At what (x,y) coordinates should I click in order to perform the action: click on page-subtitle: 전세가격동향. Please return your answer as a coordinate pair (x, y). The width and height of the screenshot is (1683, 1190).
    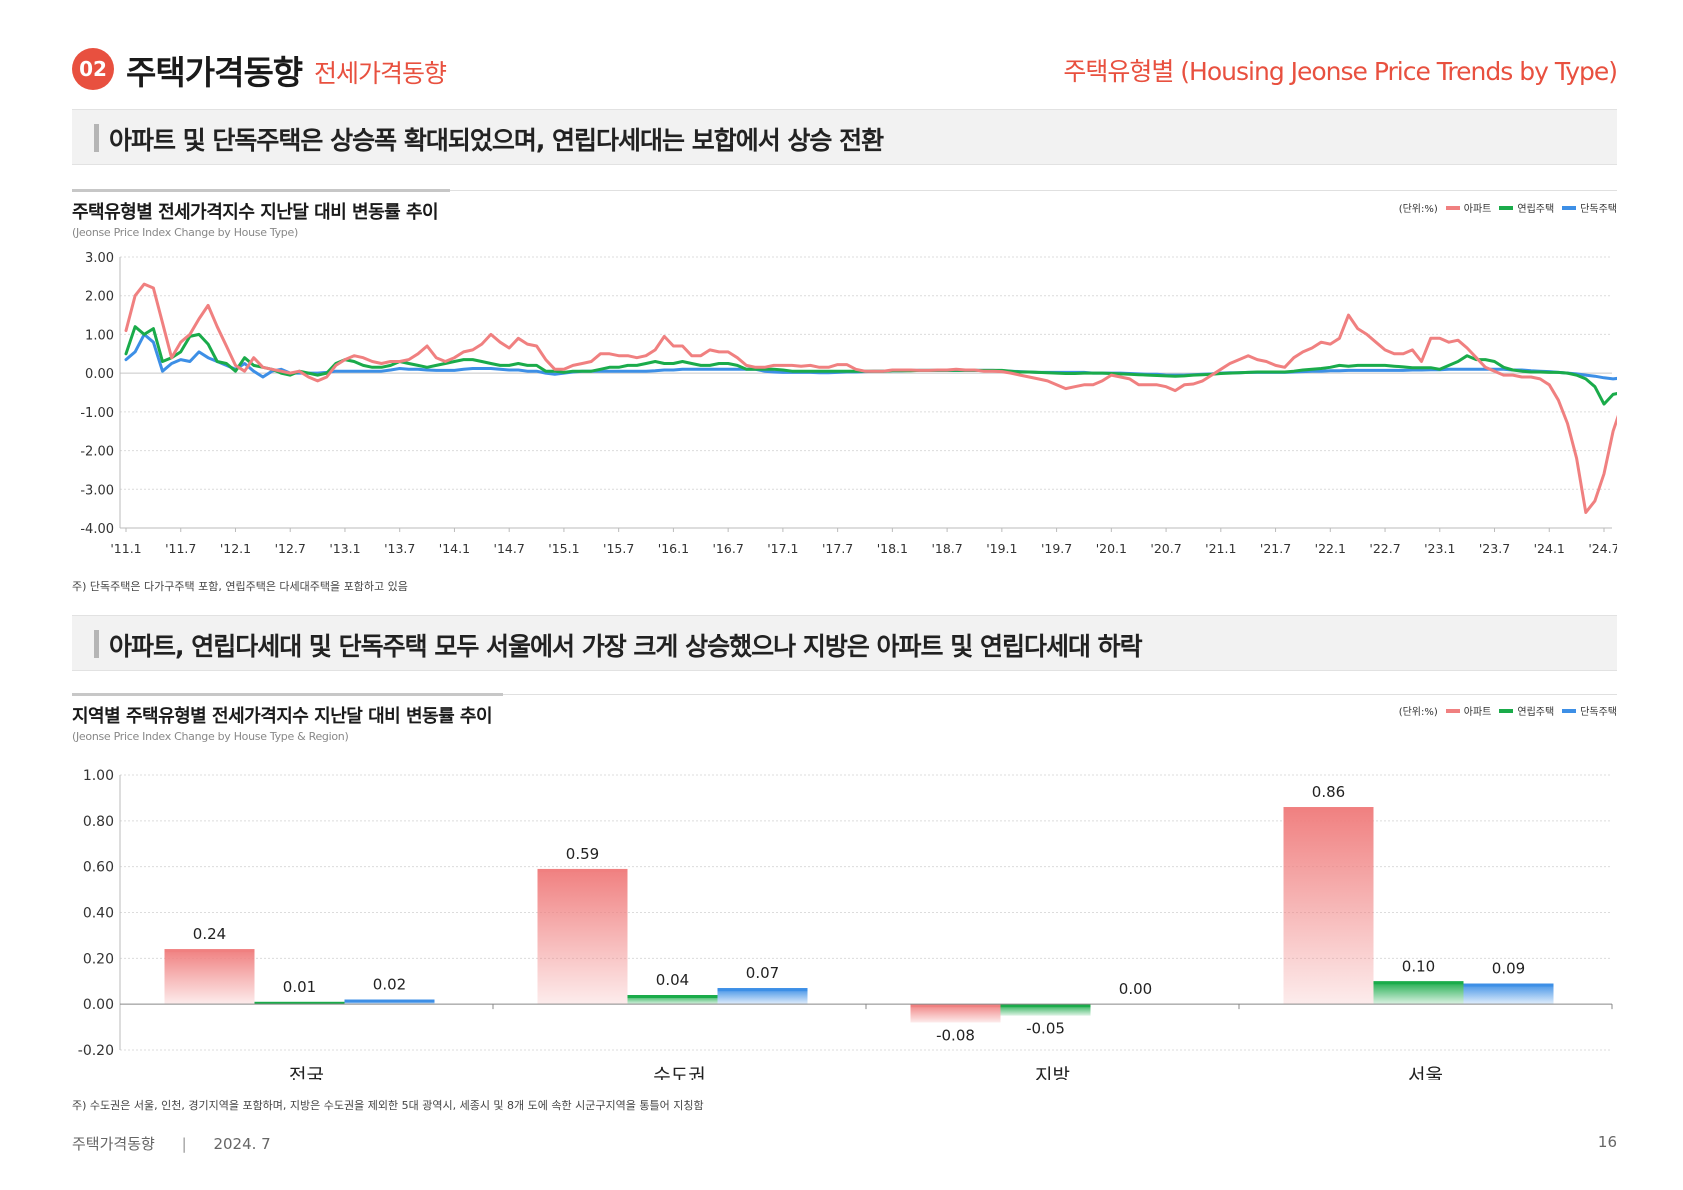
    Looking at the image, I should click on (380, 73).